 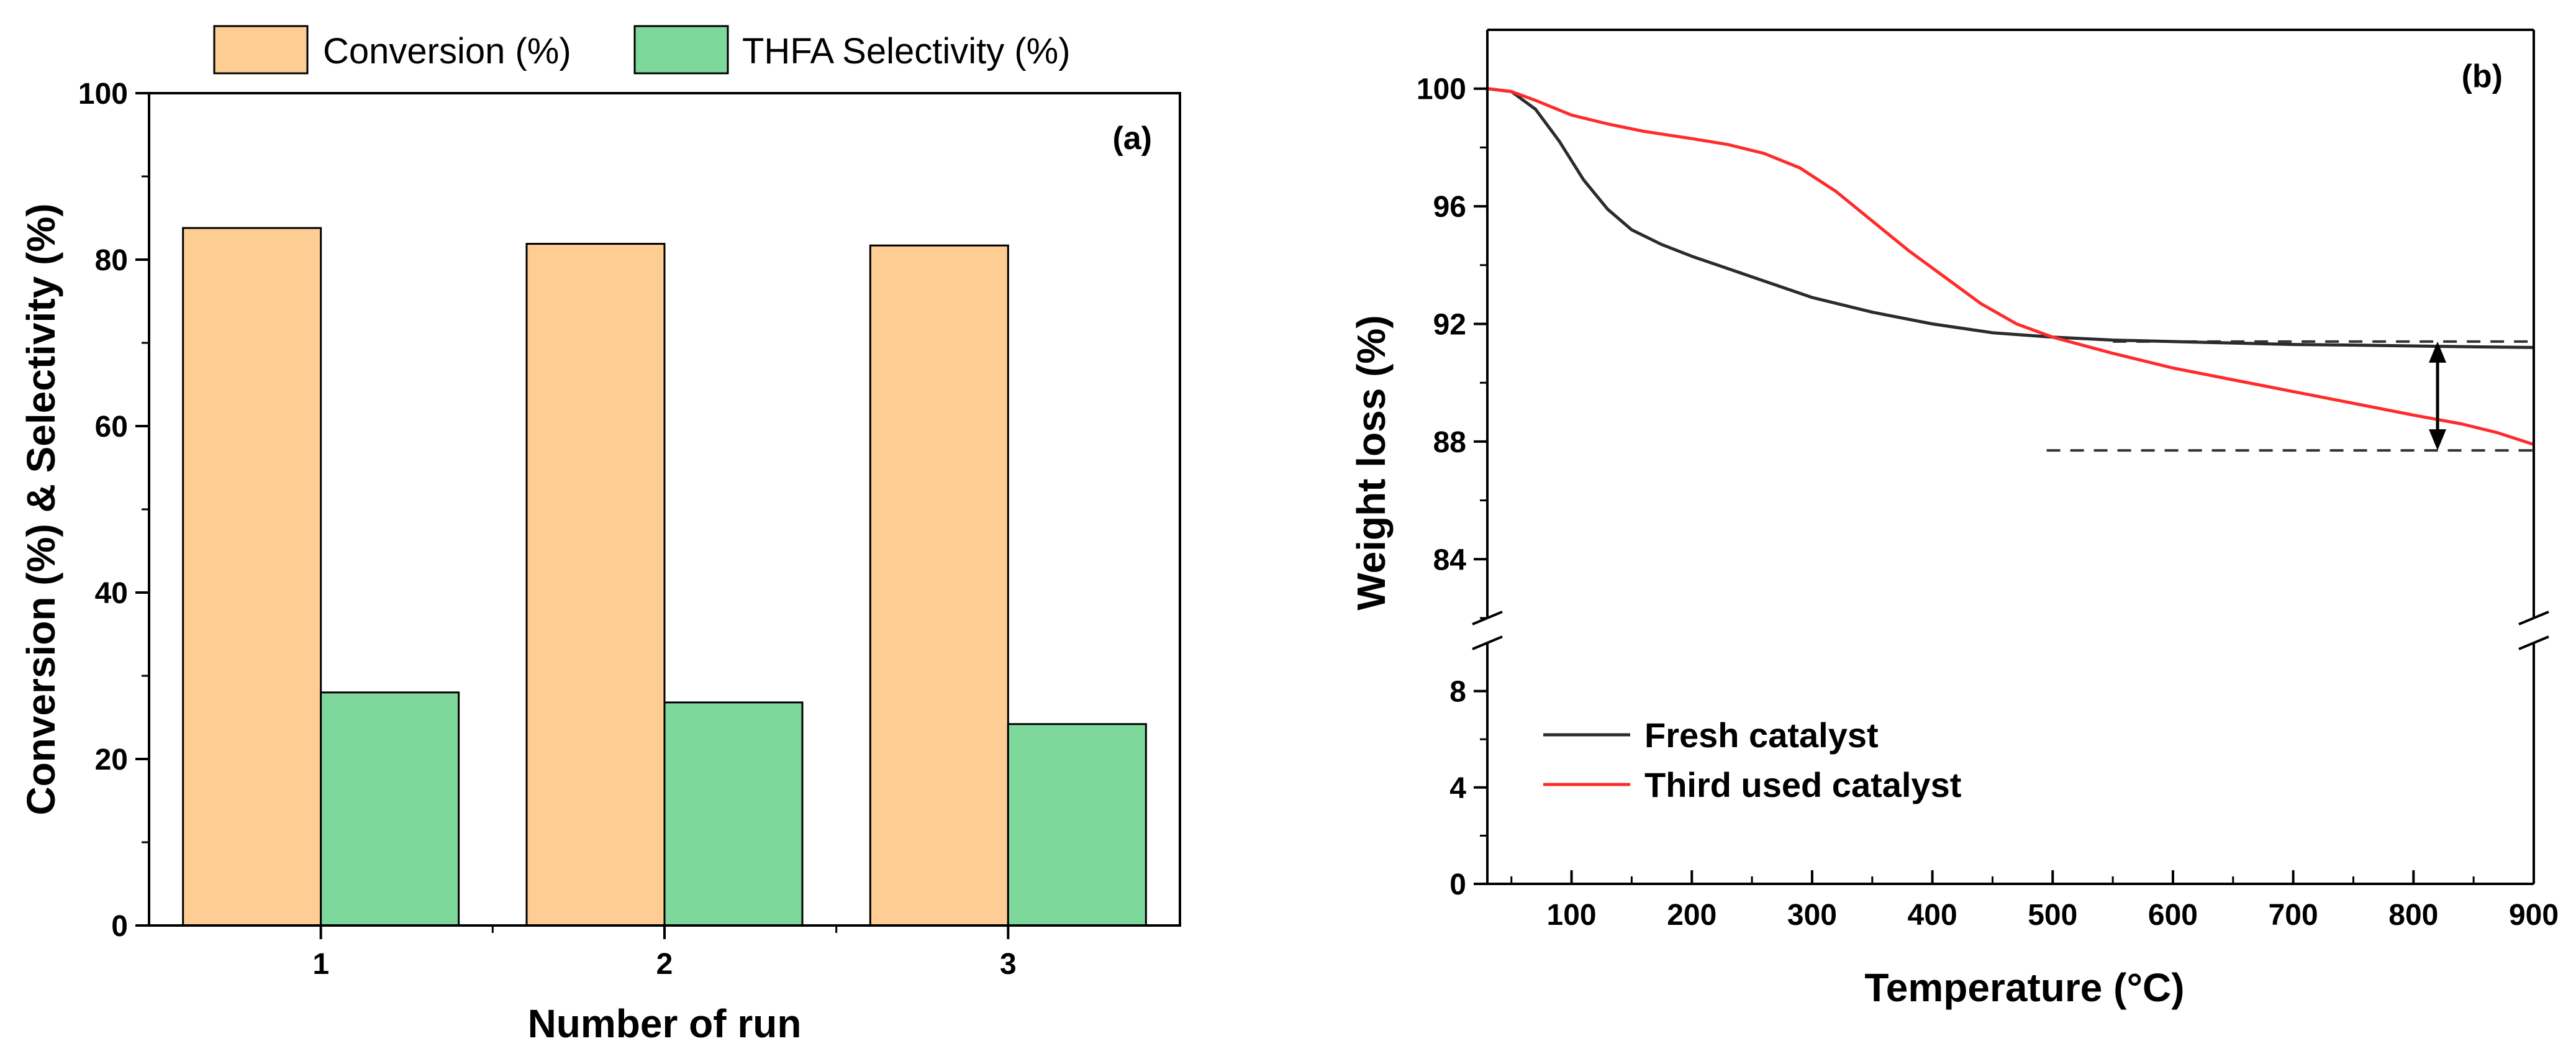 What do you see at coordinates (1449, 207) in the screenshot?
I see `y-tick-label: 96` at bounding box center [1449, 207].